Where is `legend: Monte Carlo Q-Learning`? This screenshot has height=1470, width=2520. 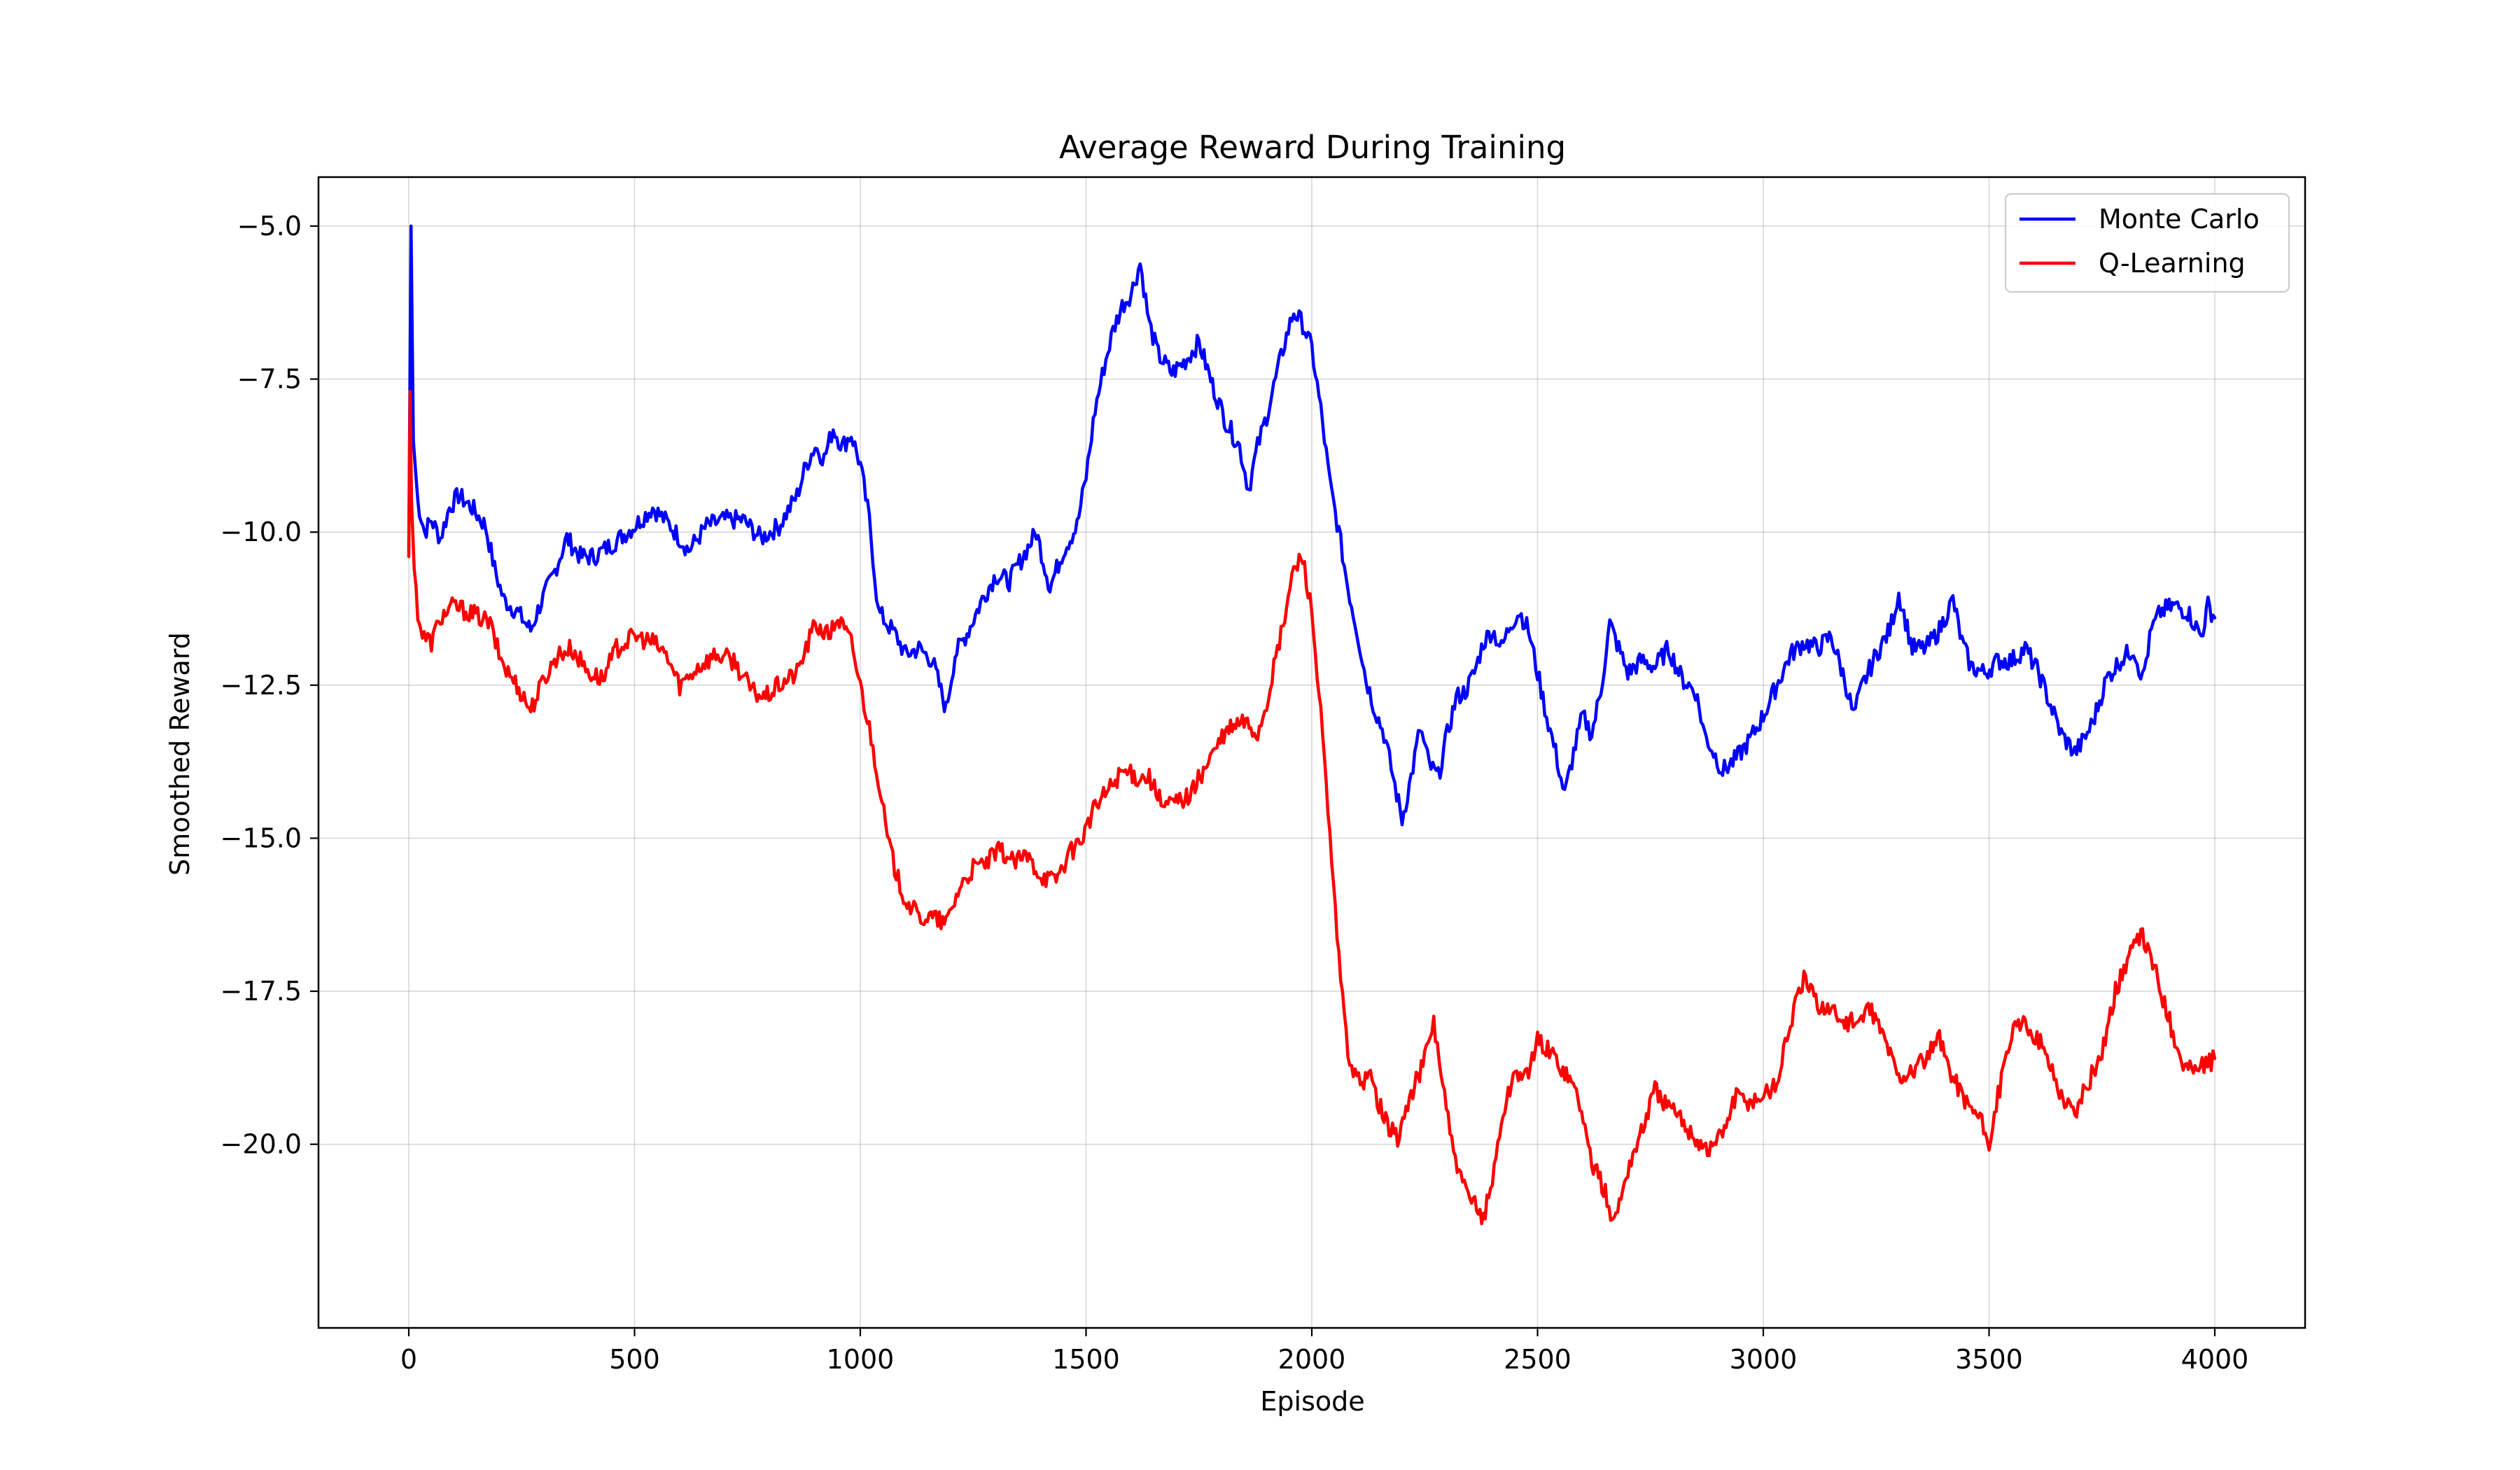
legend: Monte Carlo Q-Learning is located at coordinates (2147, 242).